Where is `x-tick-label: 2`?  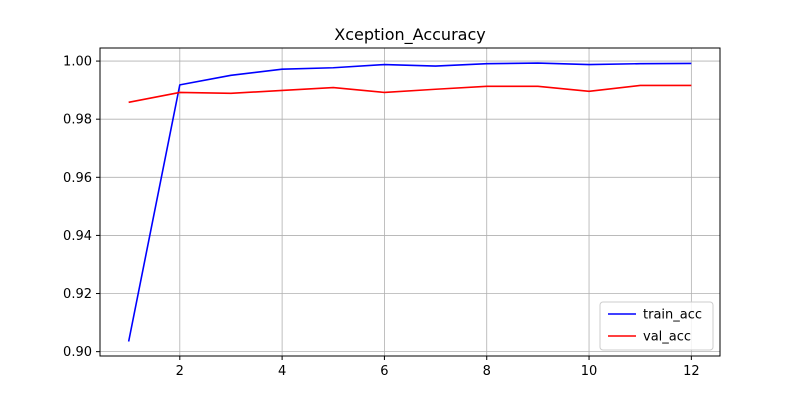 x-tick-label: 2 is located at coordinates (180, 371).